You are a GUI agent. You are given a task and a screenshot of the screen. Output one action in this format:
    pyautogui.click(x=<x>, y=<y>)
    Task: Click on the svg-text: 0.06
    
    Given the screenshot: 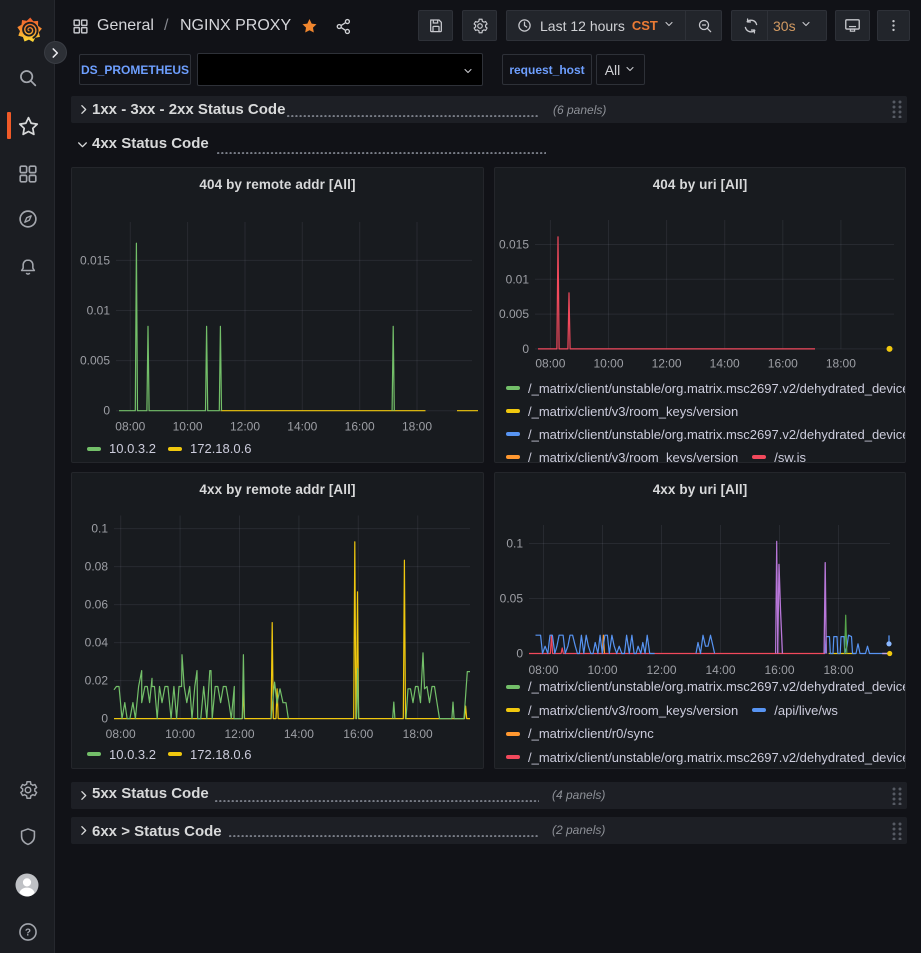 What is the action you would take?
    pyautogui.click(x=97, y=605)
    